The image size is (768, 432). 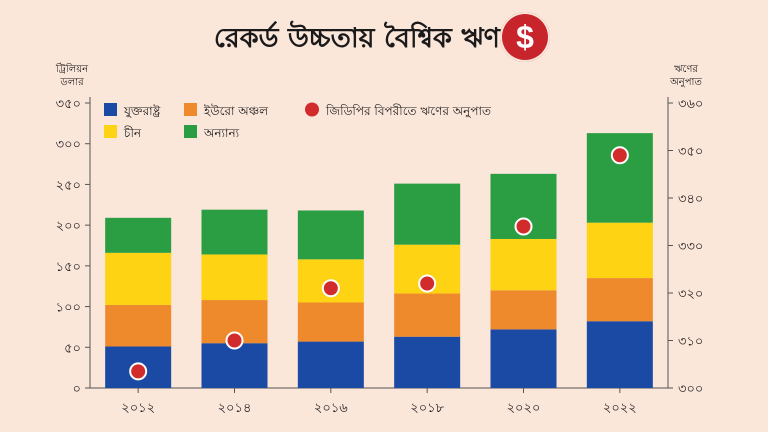 I want to click on y-tick-label: ১৫০, so click(x=68, y=267).